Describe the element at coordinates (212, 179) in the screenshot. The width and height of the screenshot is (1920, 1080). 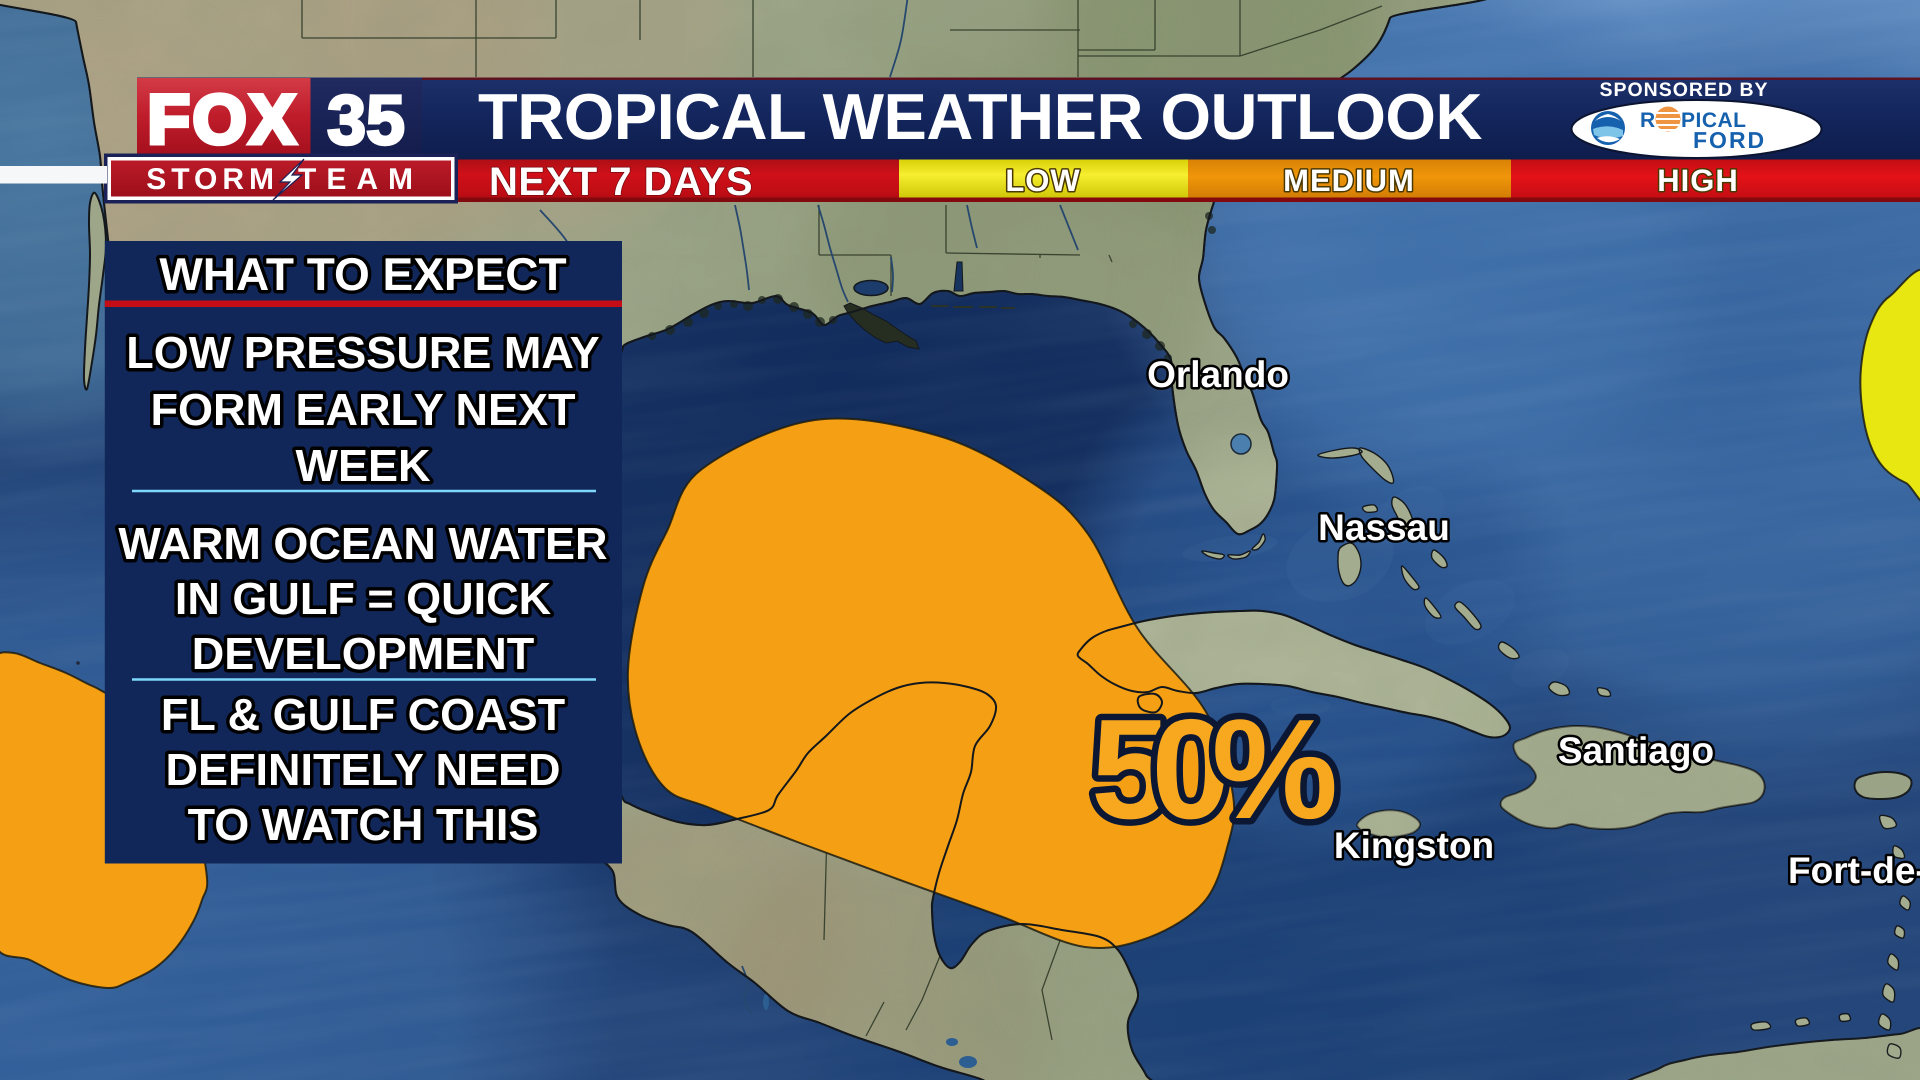
I see `svg-text: STORM` at that location.